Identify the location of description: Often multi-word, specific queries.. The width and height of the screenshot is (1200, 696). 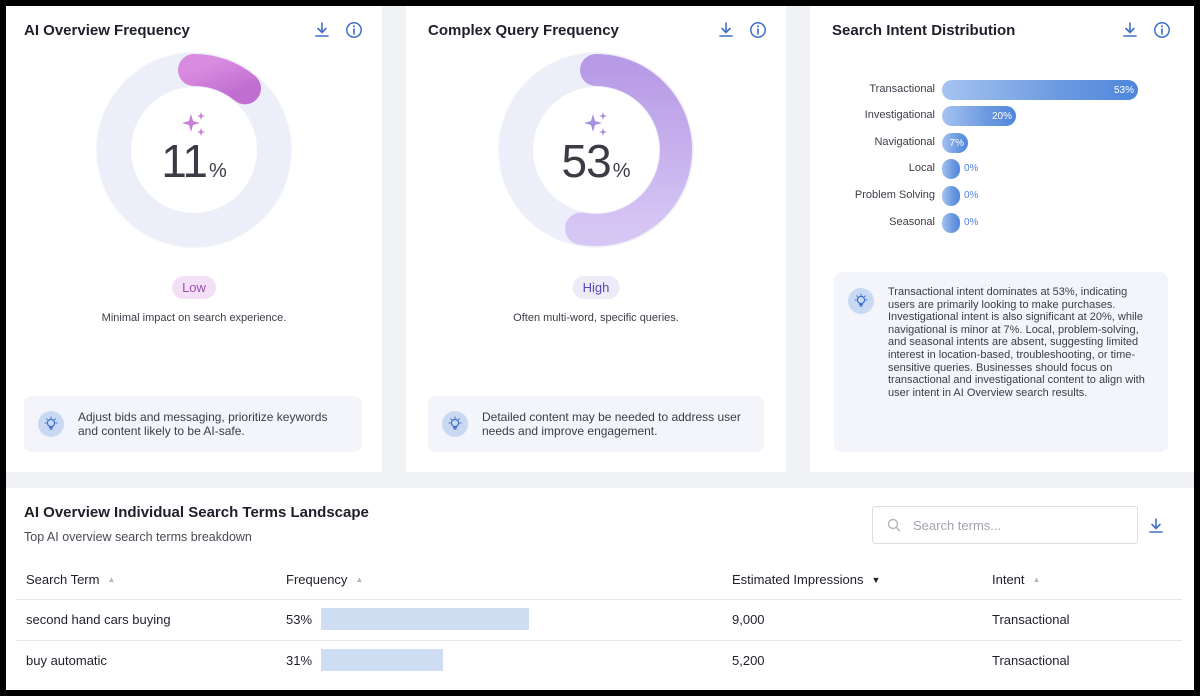
(596, 318).